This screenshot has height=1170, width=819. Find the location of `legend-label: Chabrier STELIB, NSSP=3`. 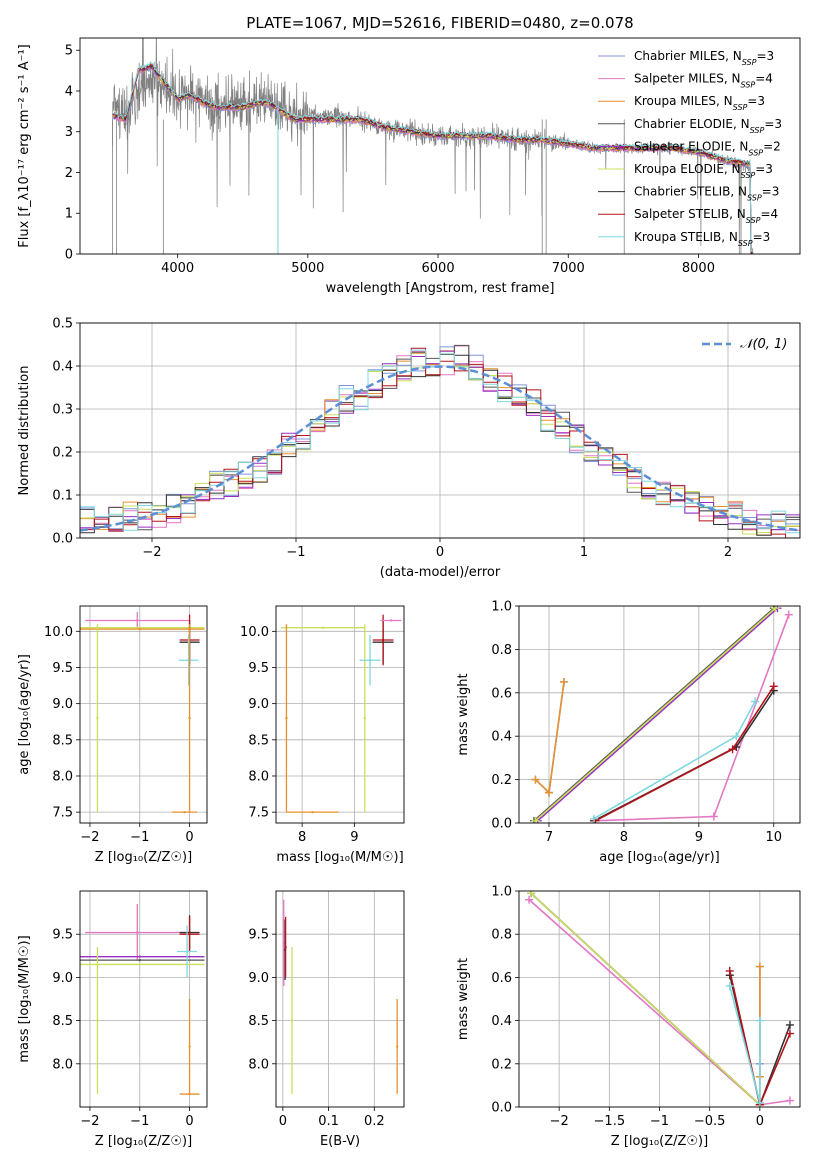

legend-label: Chabrier STELIB, NSSP=3 is located at coordinates (706, 194).